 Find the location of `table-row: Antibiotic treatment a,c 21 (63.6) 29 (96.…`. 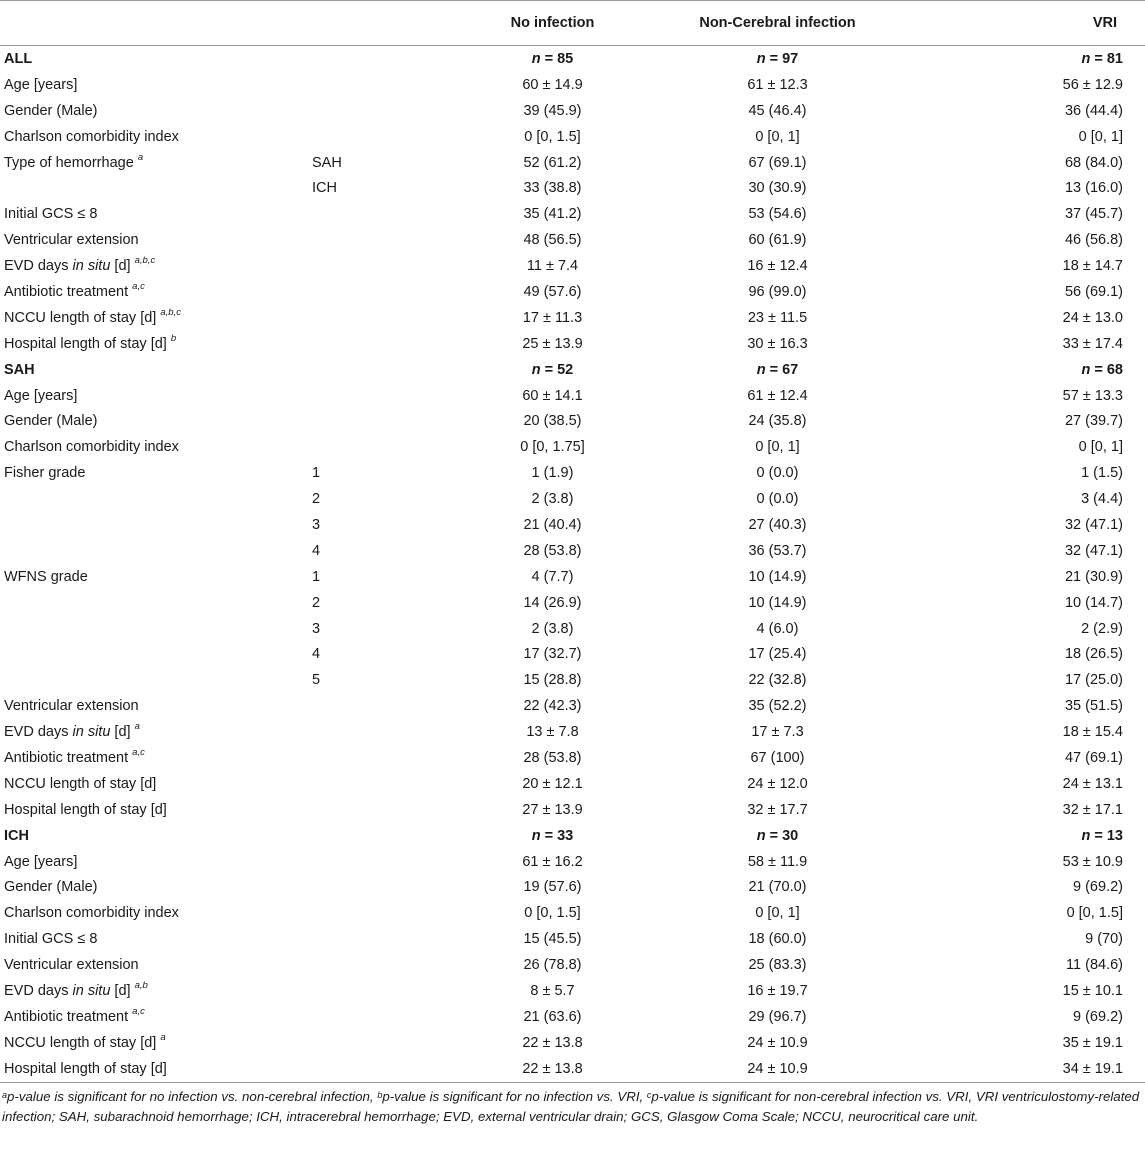

table-row: Antibiotic treatment a,c 21 (63.6) 29 (96.… is located at coordinates (572, 1017).